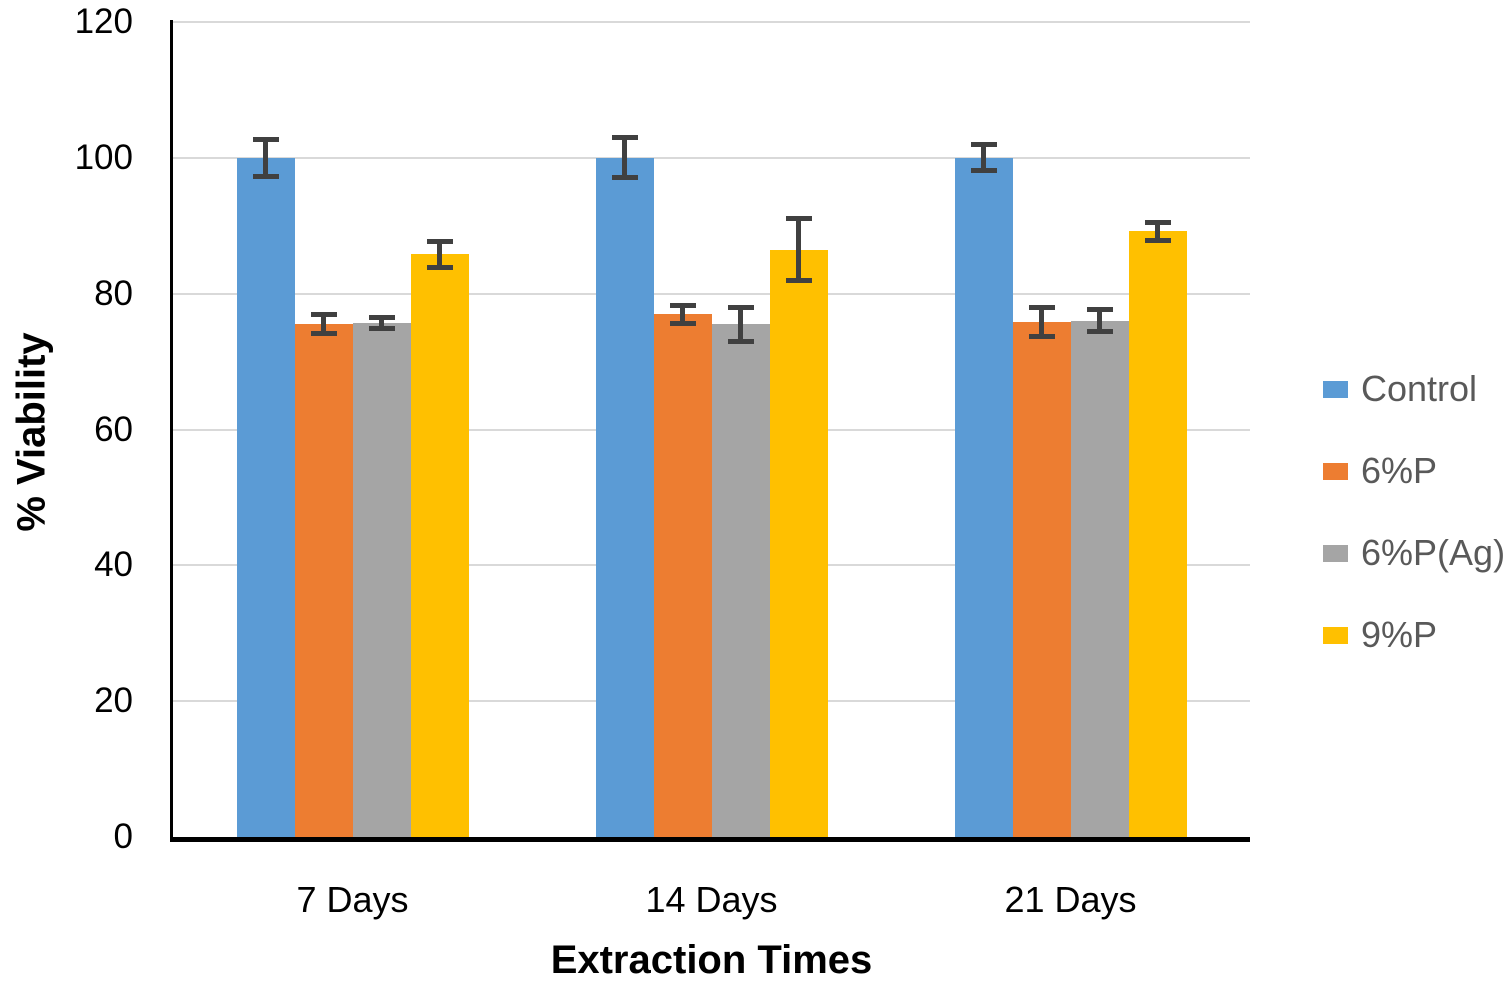  I want to click on legend-item-9%P: 9%P, so click(1414, 635).